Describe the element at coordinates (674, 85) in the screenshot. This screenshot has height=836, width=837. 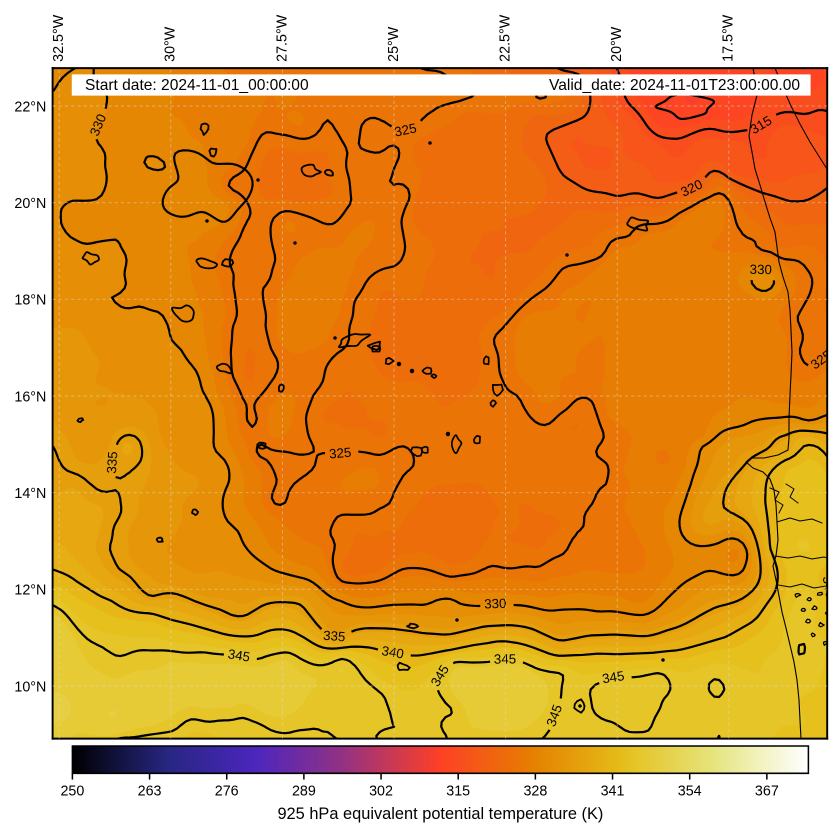
I see `svg-text:Valid_date: 2024-11-01T23:00:0: Valid_date: 2024-11-01T23:00:00.00` at that location.